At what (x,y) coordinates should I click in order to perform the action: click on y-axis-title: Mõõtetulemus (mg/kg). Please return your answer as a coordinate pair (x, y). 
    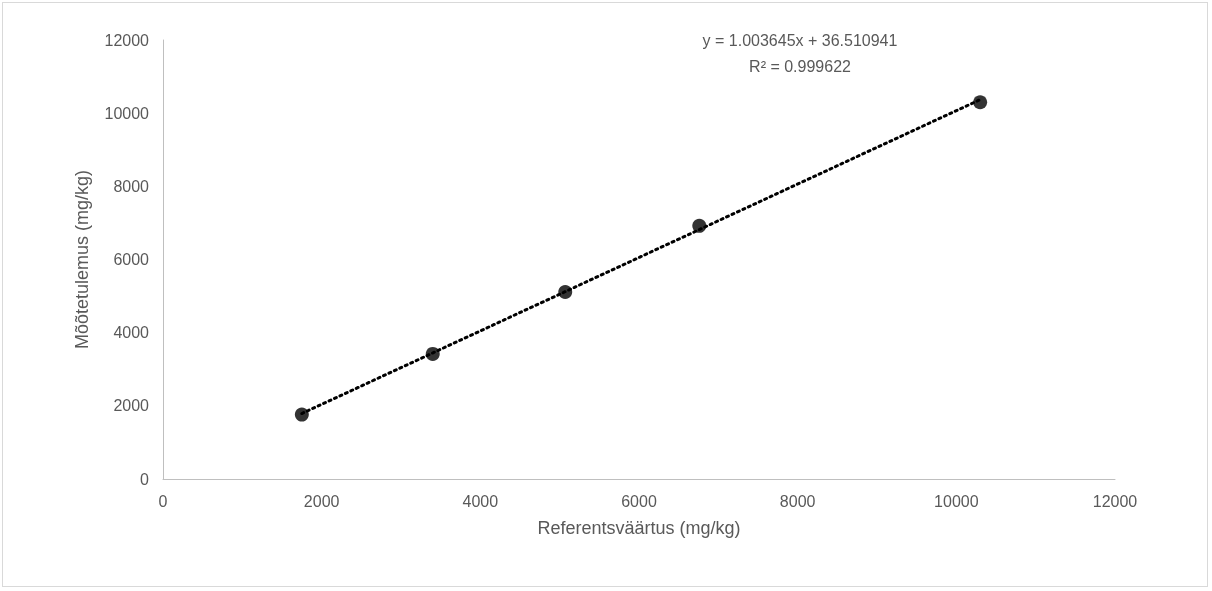
    Looking at the image, I should click on (82, 259).